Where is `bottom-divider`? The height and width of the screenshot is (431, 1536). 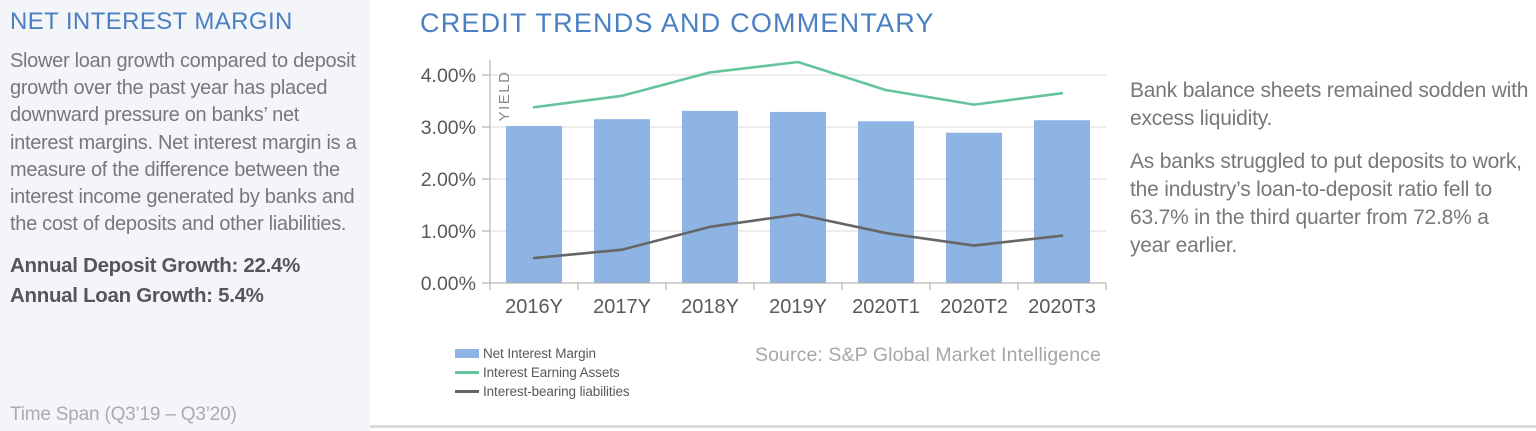
bottom-divider is located at coordinates (953, 426).